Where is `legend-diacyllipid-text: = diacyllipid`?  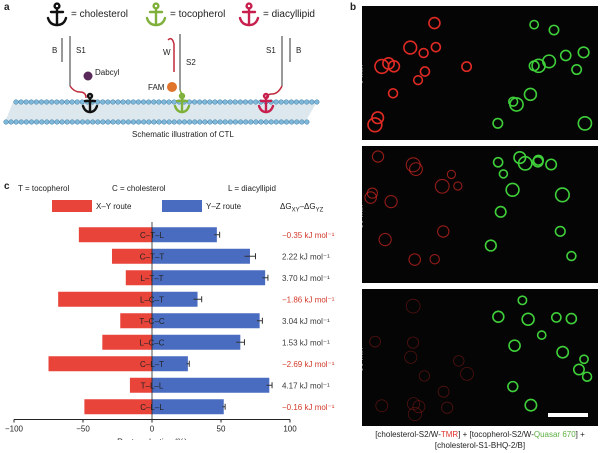 legend-diacyllipid-text: = diacyllipid is located at coordinates (289, 14).